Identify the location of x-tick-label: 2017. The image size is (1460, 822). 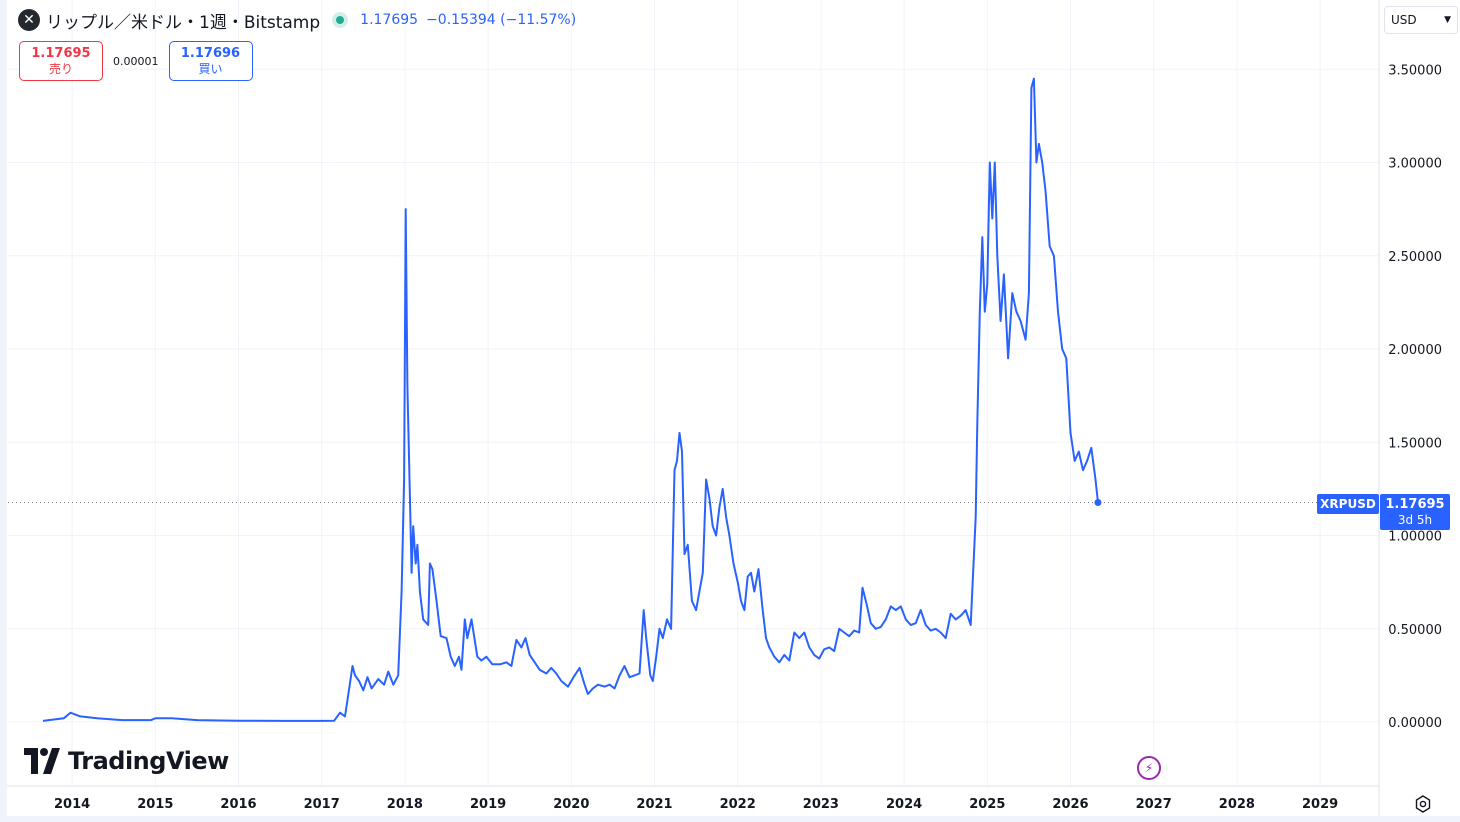
(322, 804).